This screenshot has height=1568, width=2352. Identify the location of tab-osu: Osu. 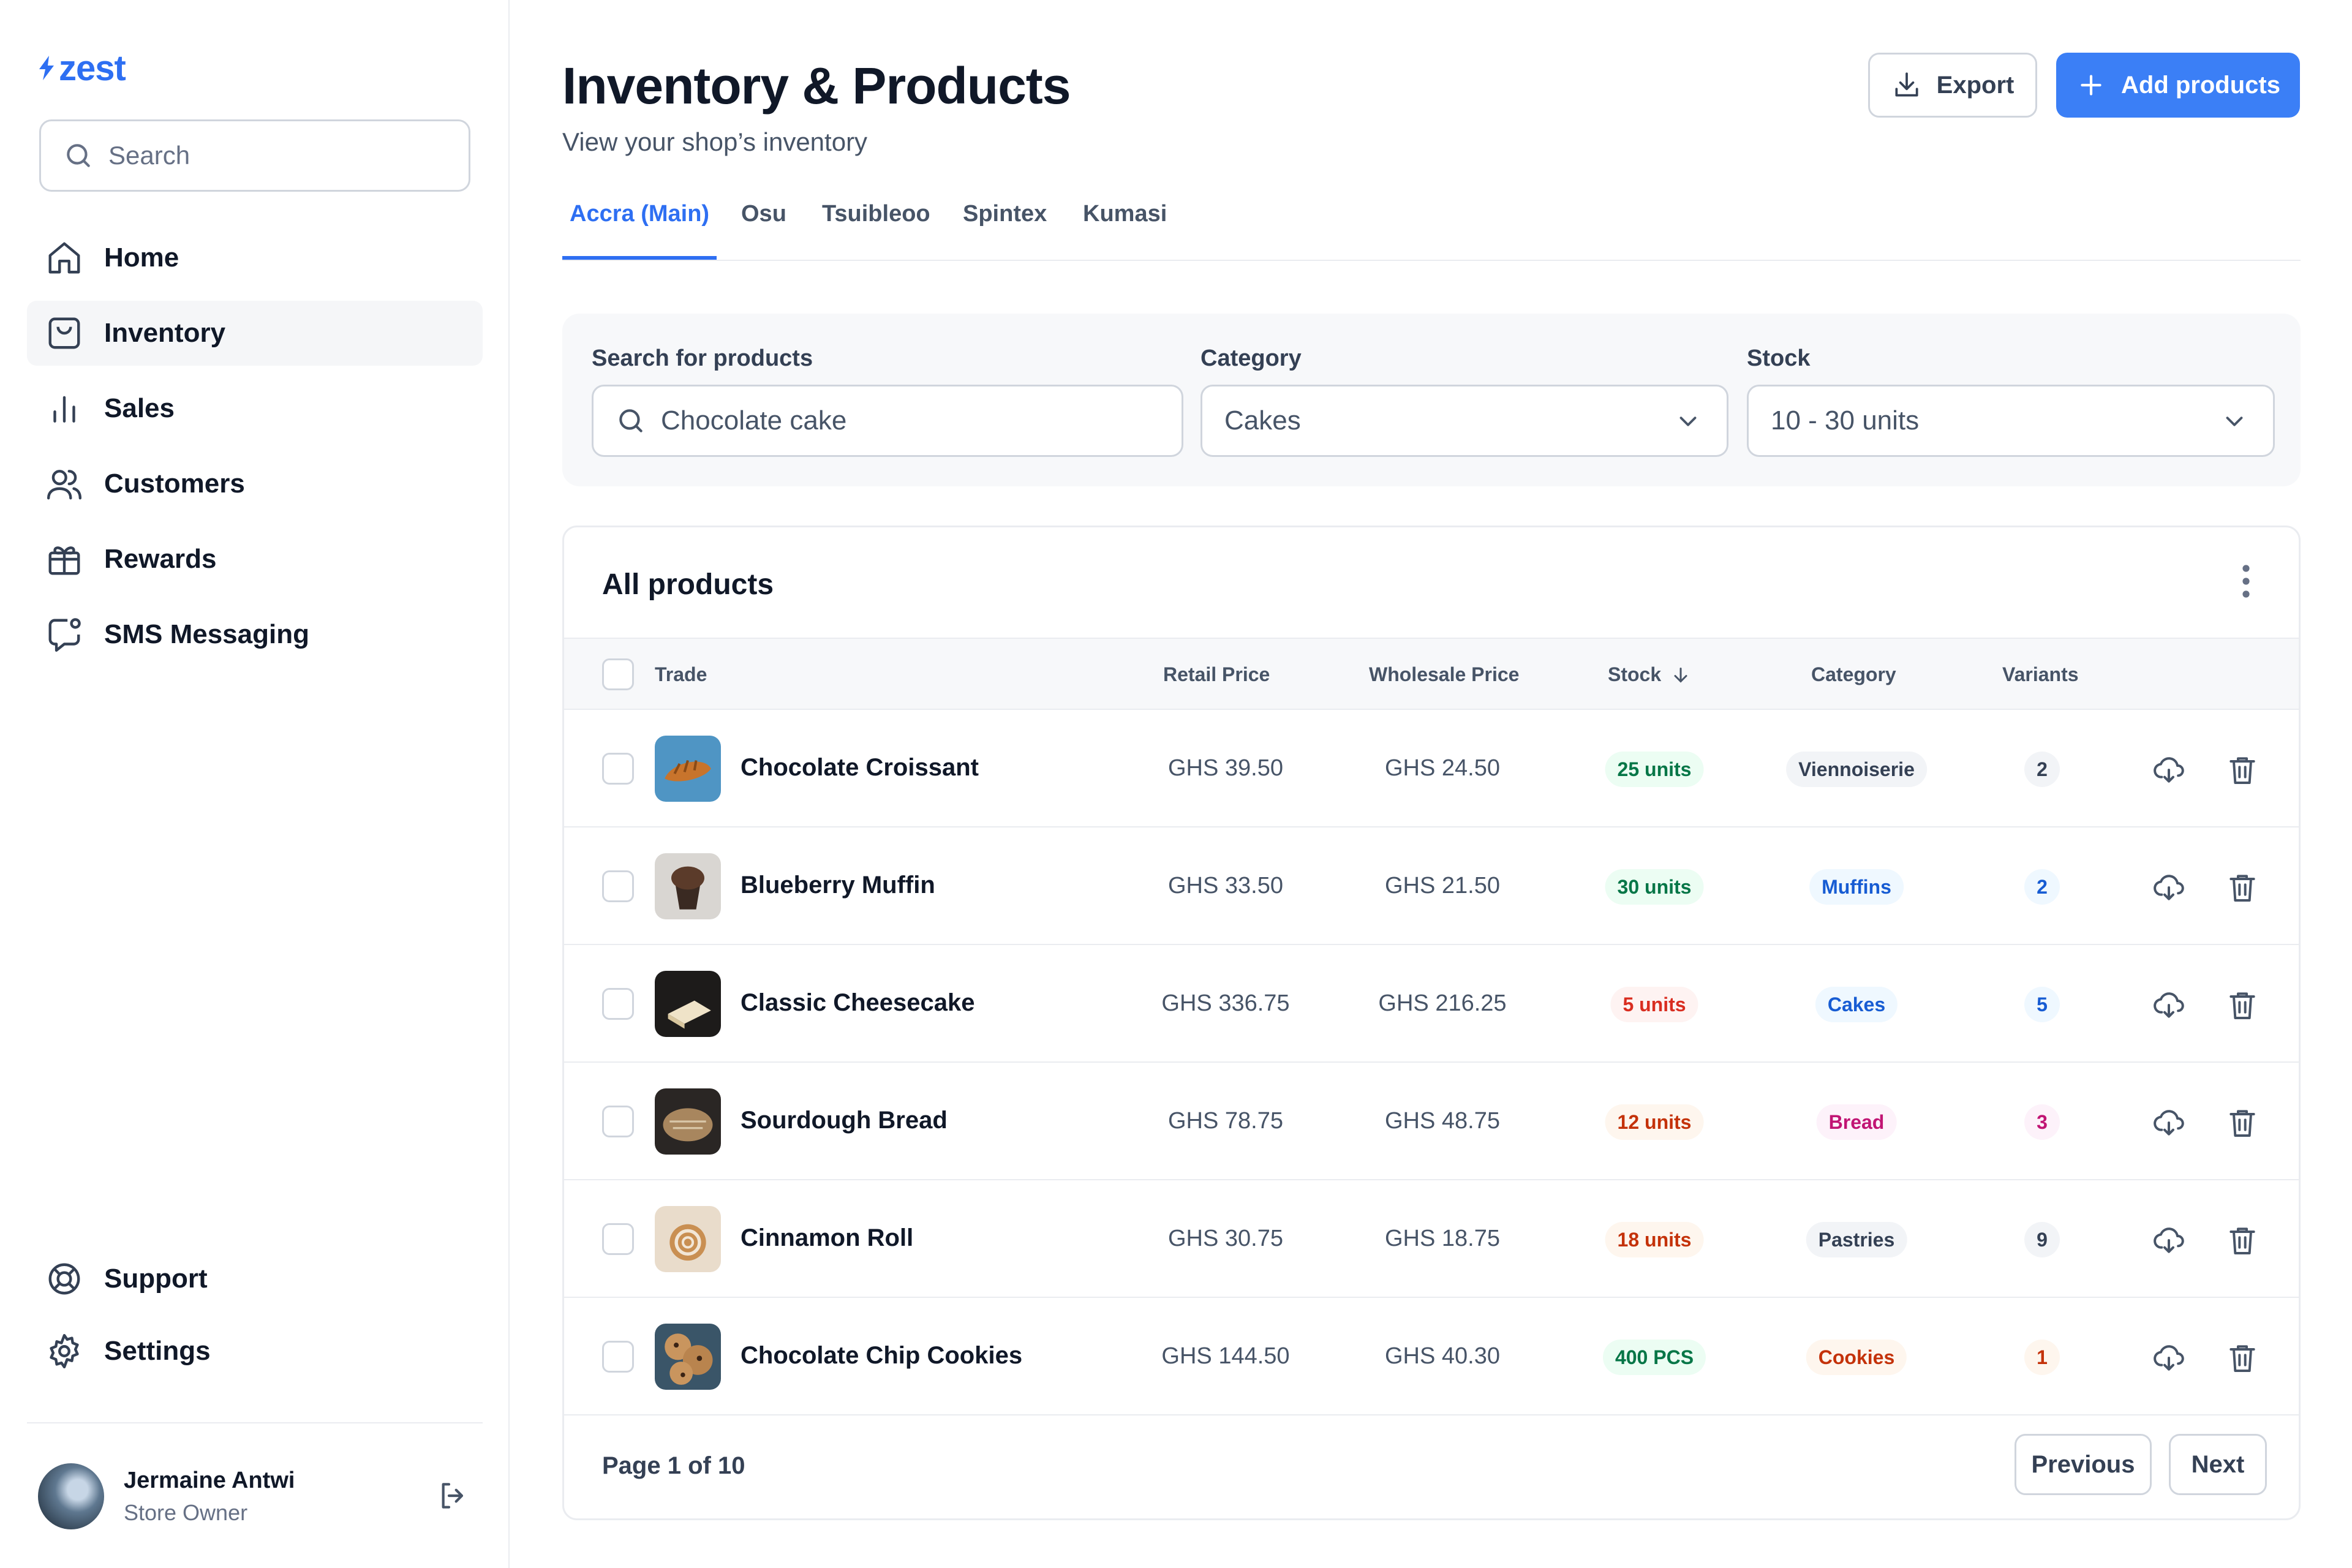
(764, 214).